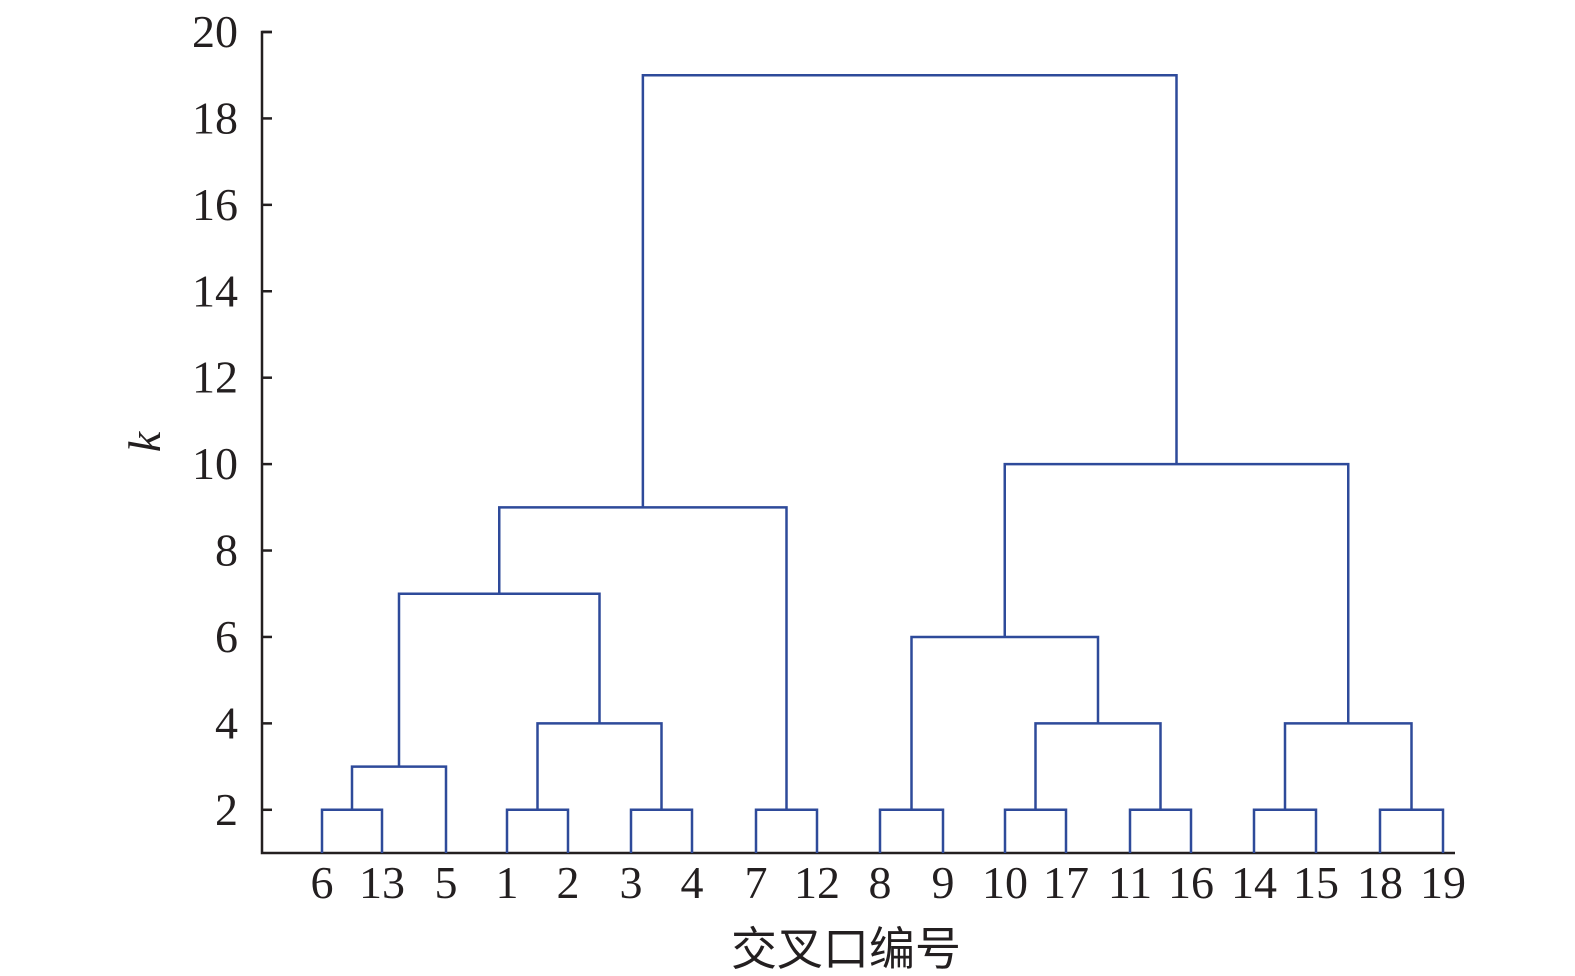 The image size is (1575, 976). I want to click on leaf-label: 6, so click(322, 882).